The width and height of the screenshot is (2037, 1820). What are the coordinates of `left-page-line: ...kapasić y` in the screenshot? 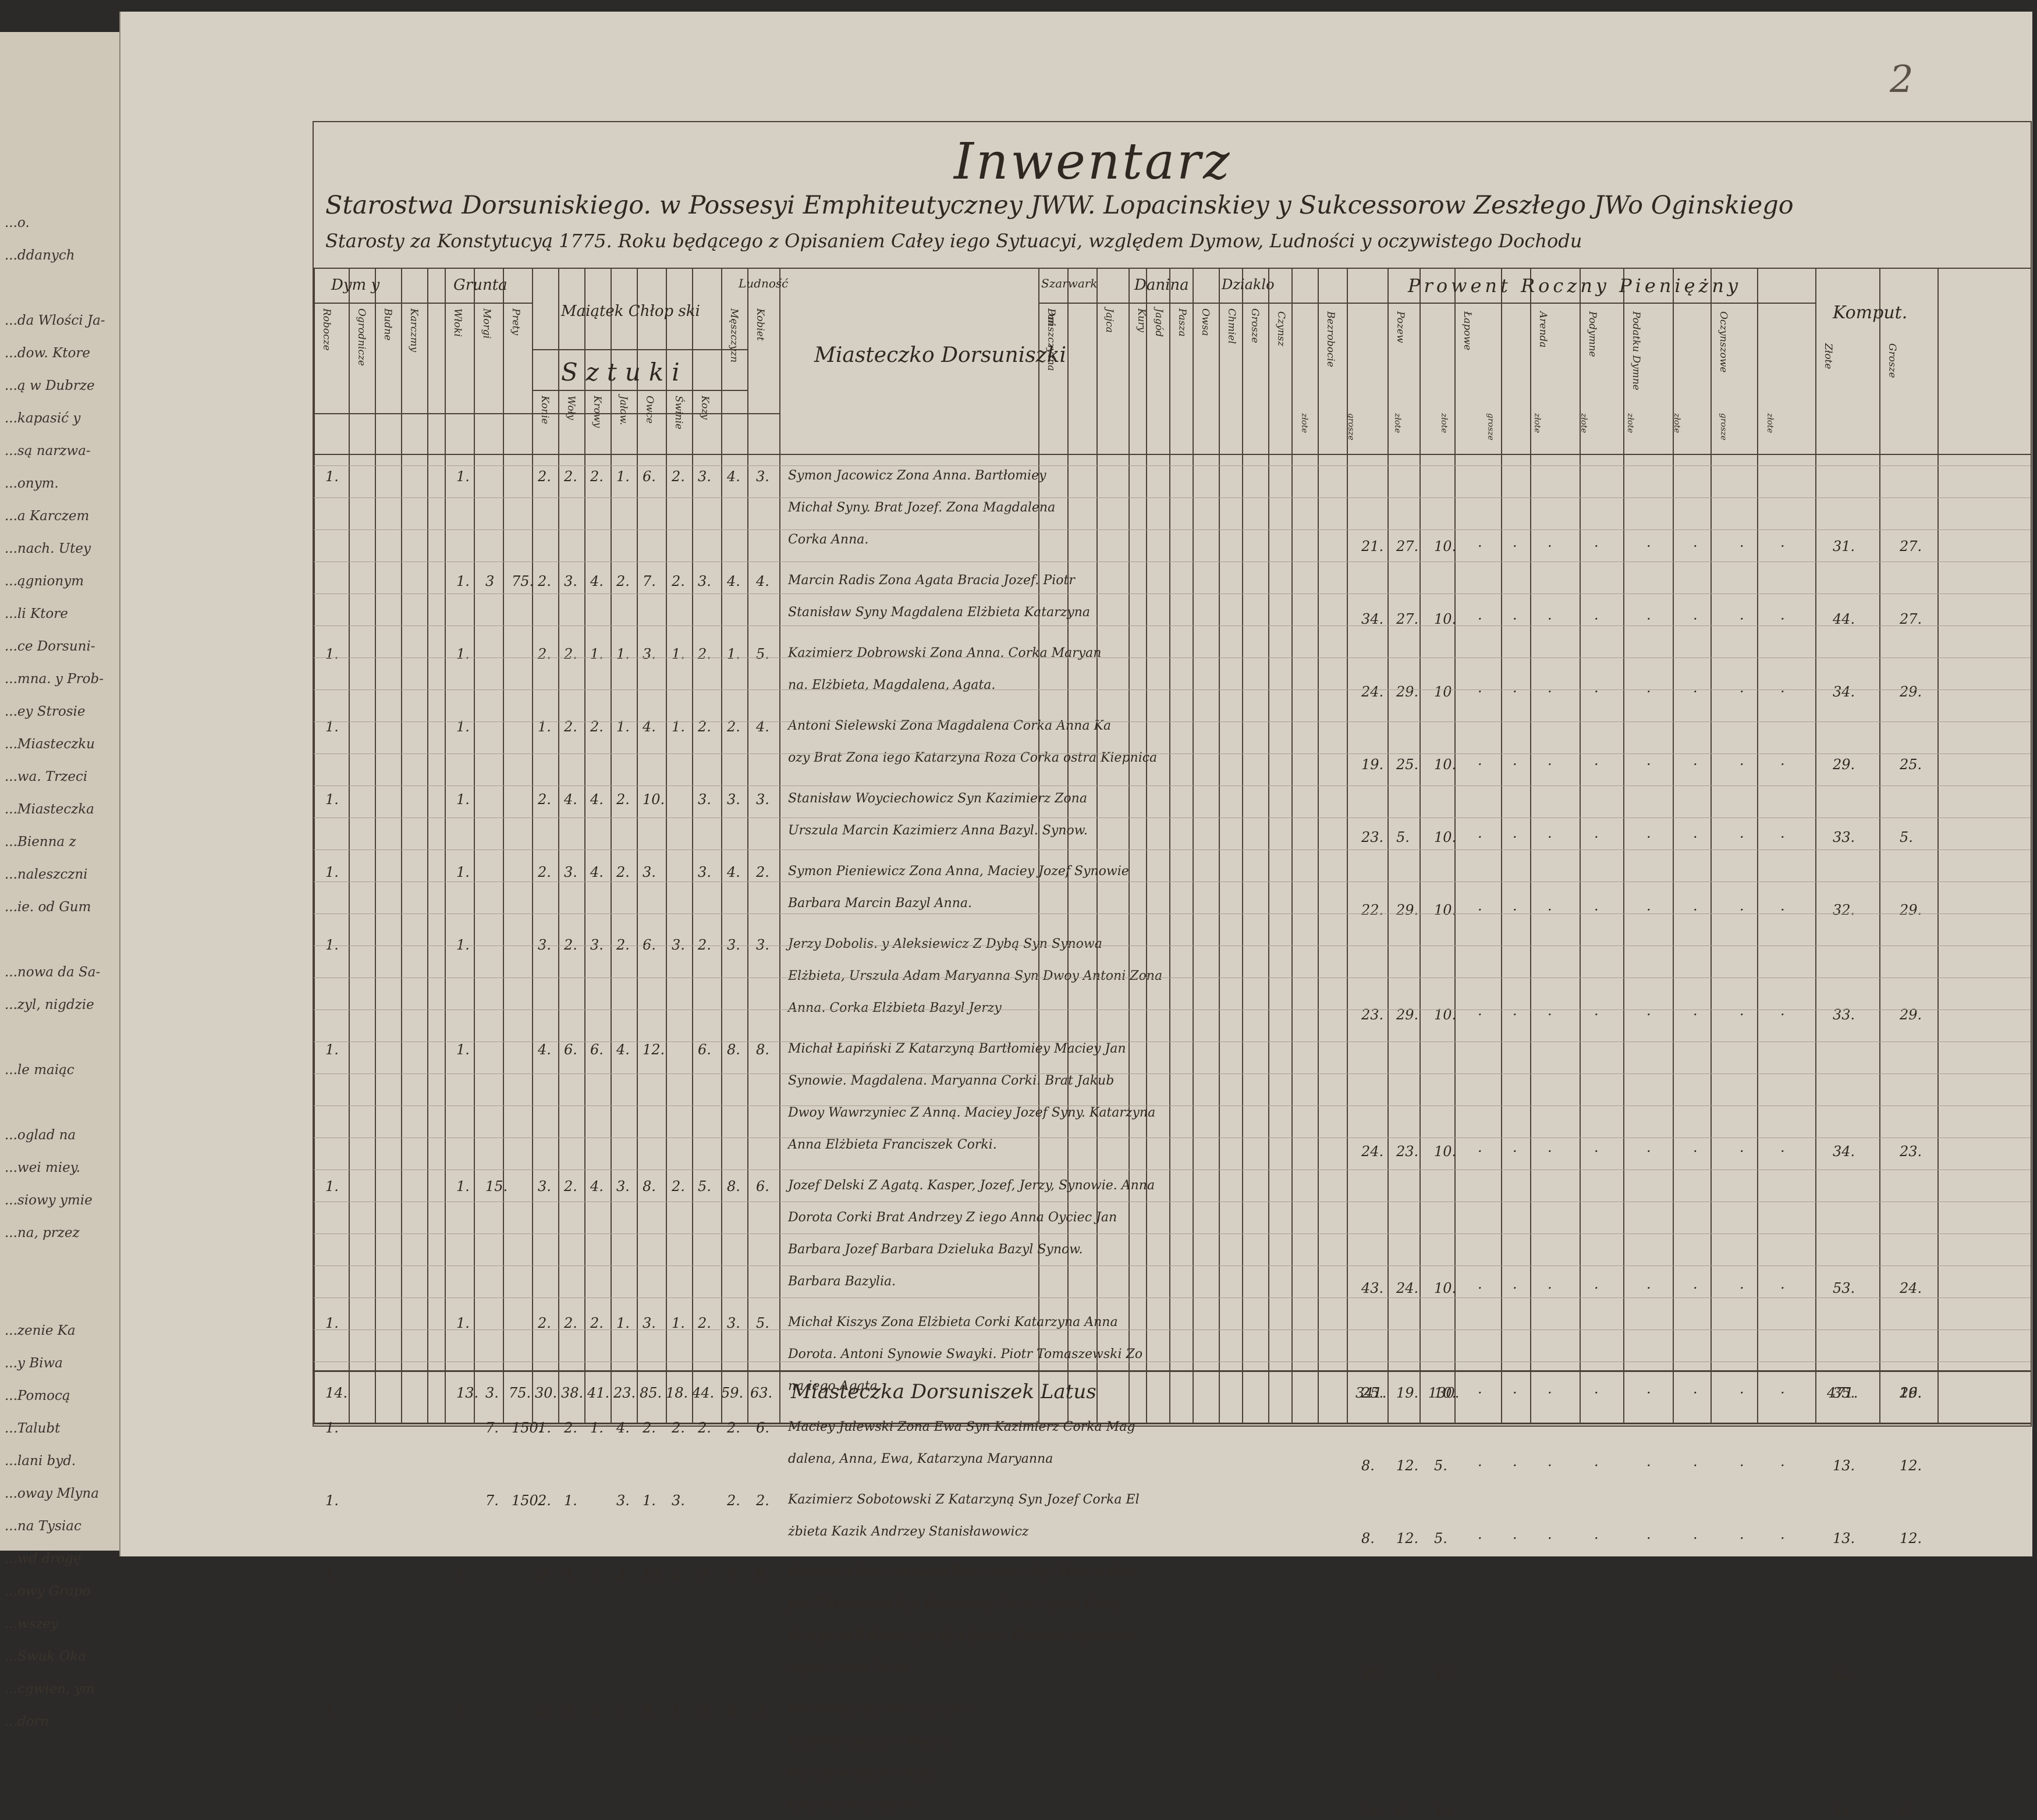 It's located at (43, 418).